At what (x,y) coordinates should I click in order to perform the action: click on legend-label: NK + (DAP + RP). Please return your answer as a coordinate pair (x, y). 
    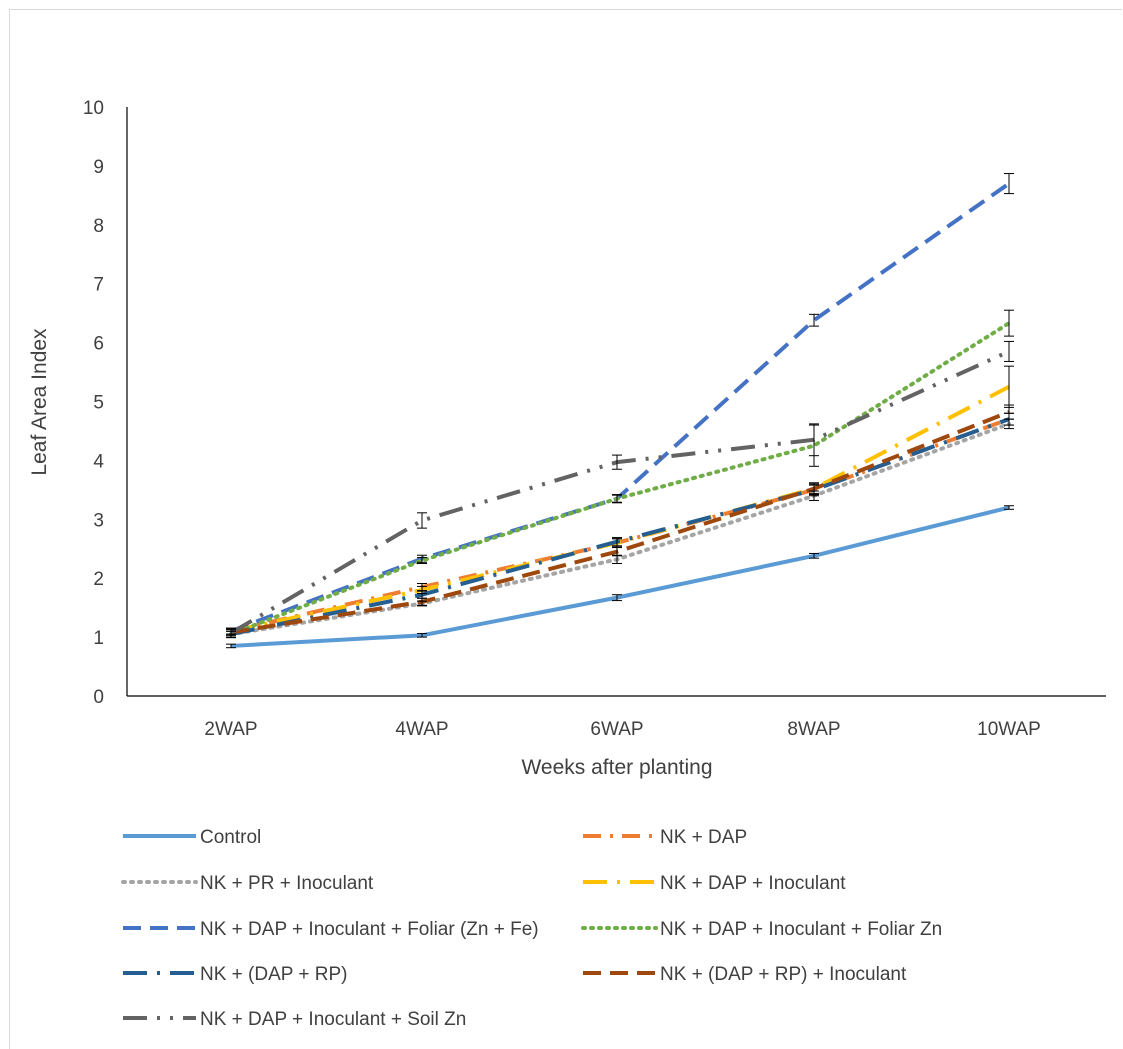
    Looking at the image, I should click on (273, 974).